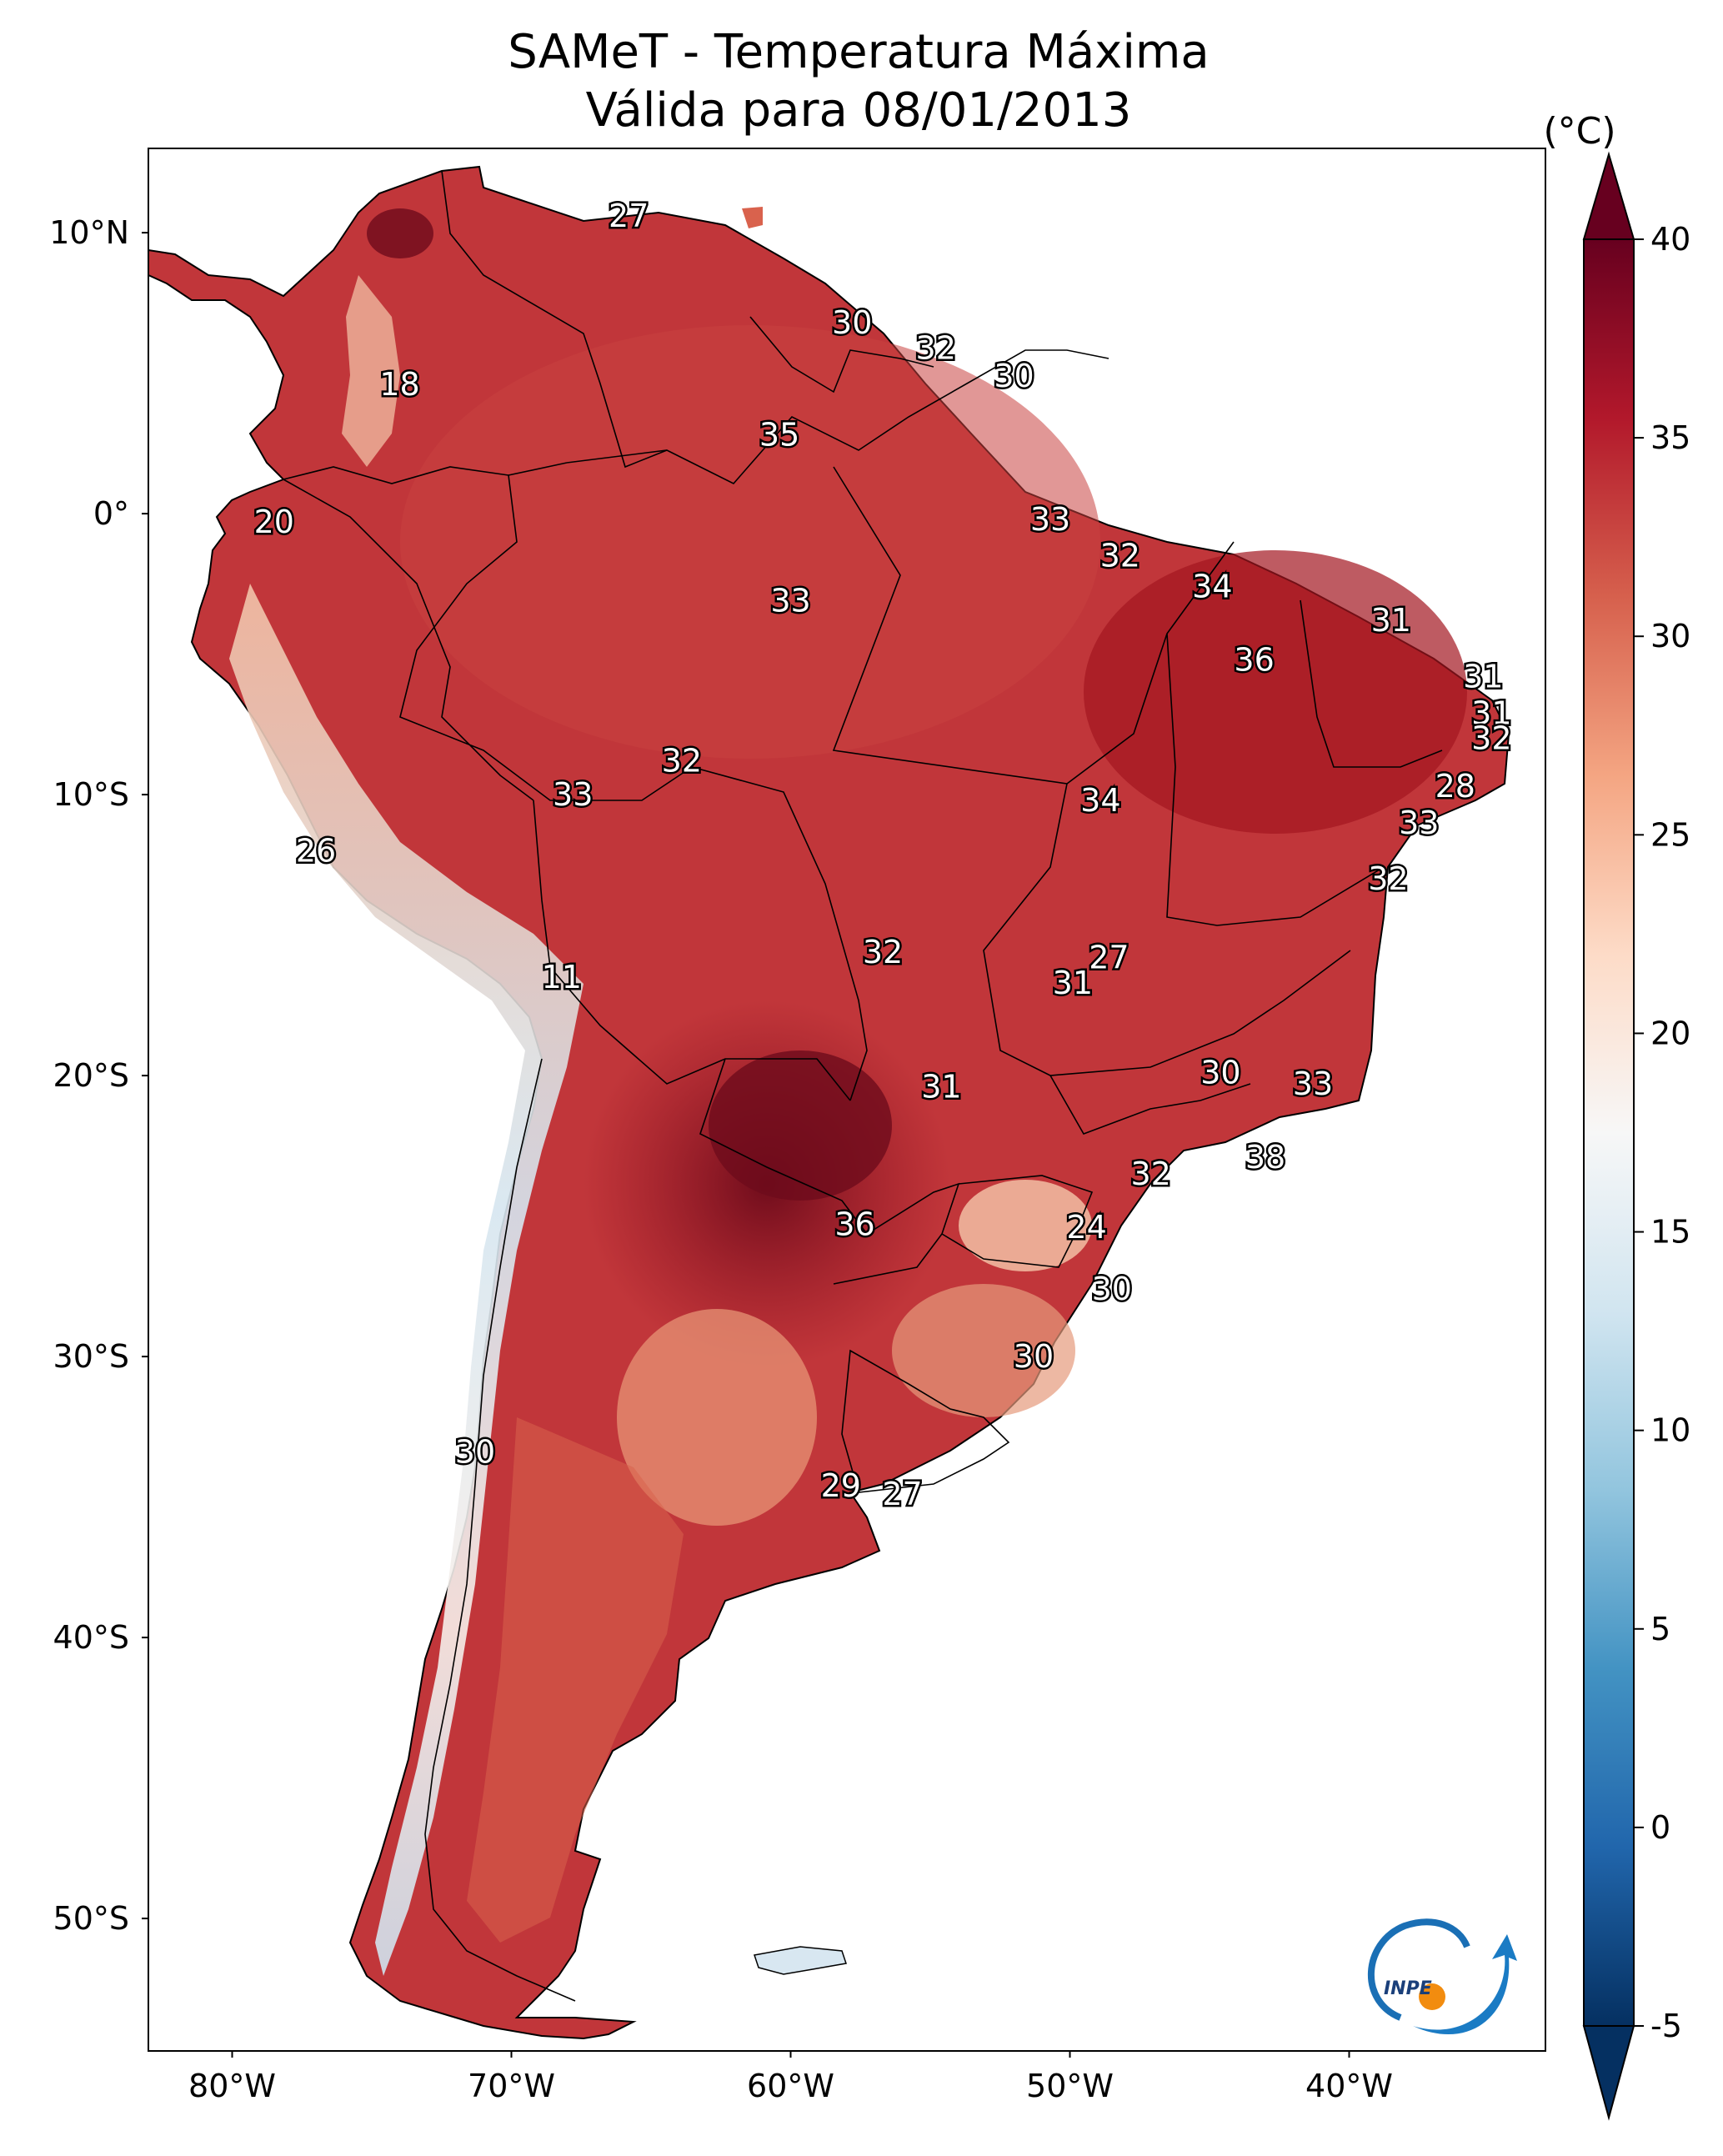 The width and height of the screenshot is (1723, 2156). Describe the element at coordinates (1212, 587) in the screenshot. I see `temperature-label: 34` at that location.